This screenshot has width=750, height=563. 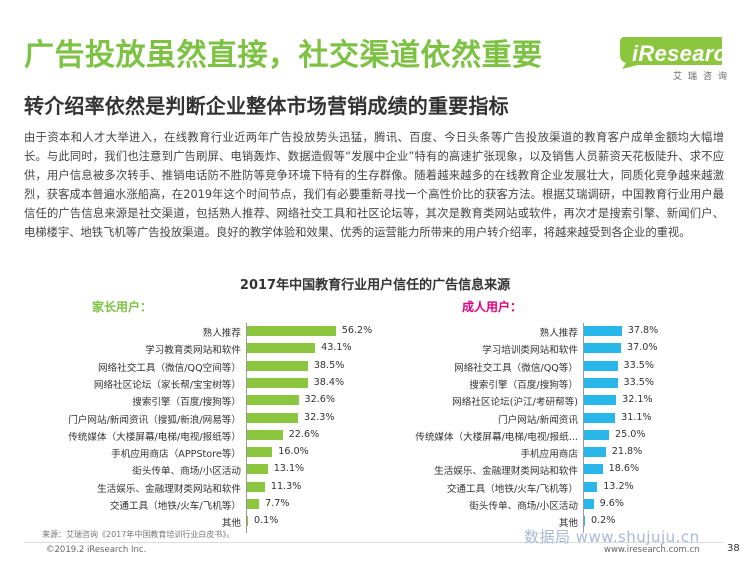 I want to click on parent-category-label: 门户网站/新闻资讯（搜狐/新浪/网易等）, so click(x=154, y=420).